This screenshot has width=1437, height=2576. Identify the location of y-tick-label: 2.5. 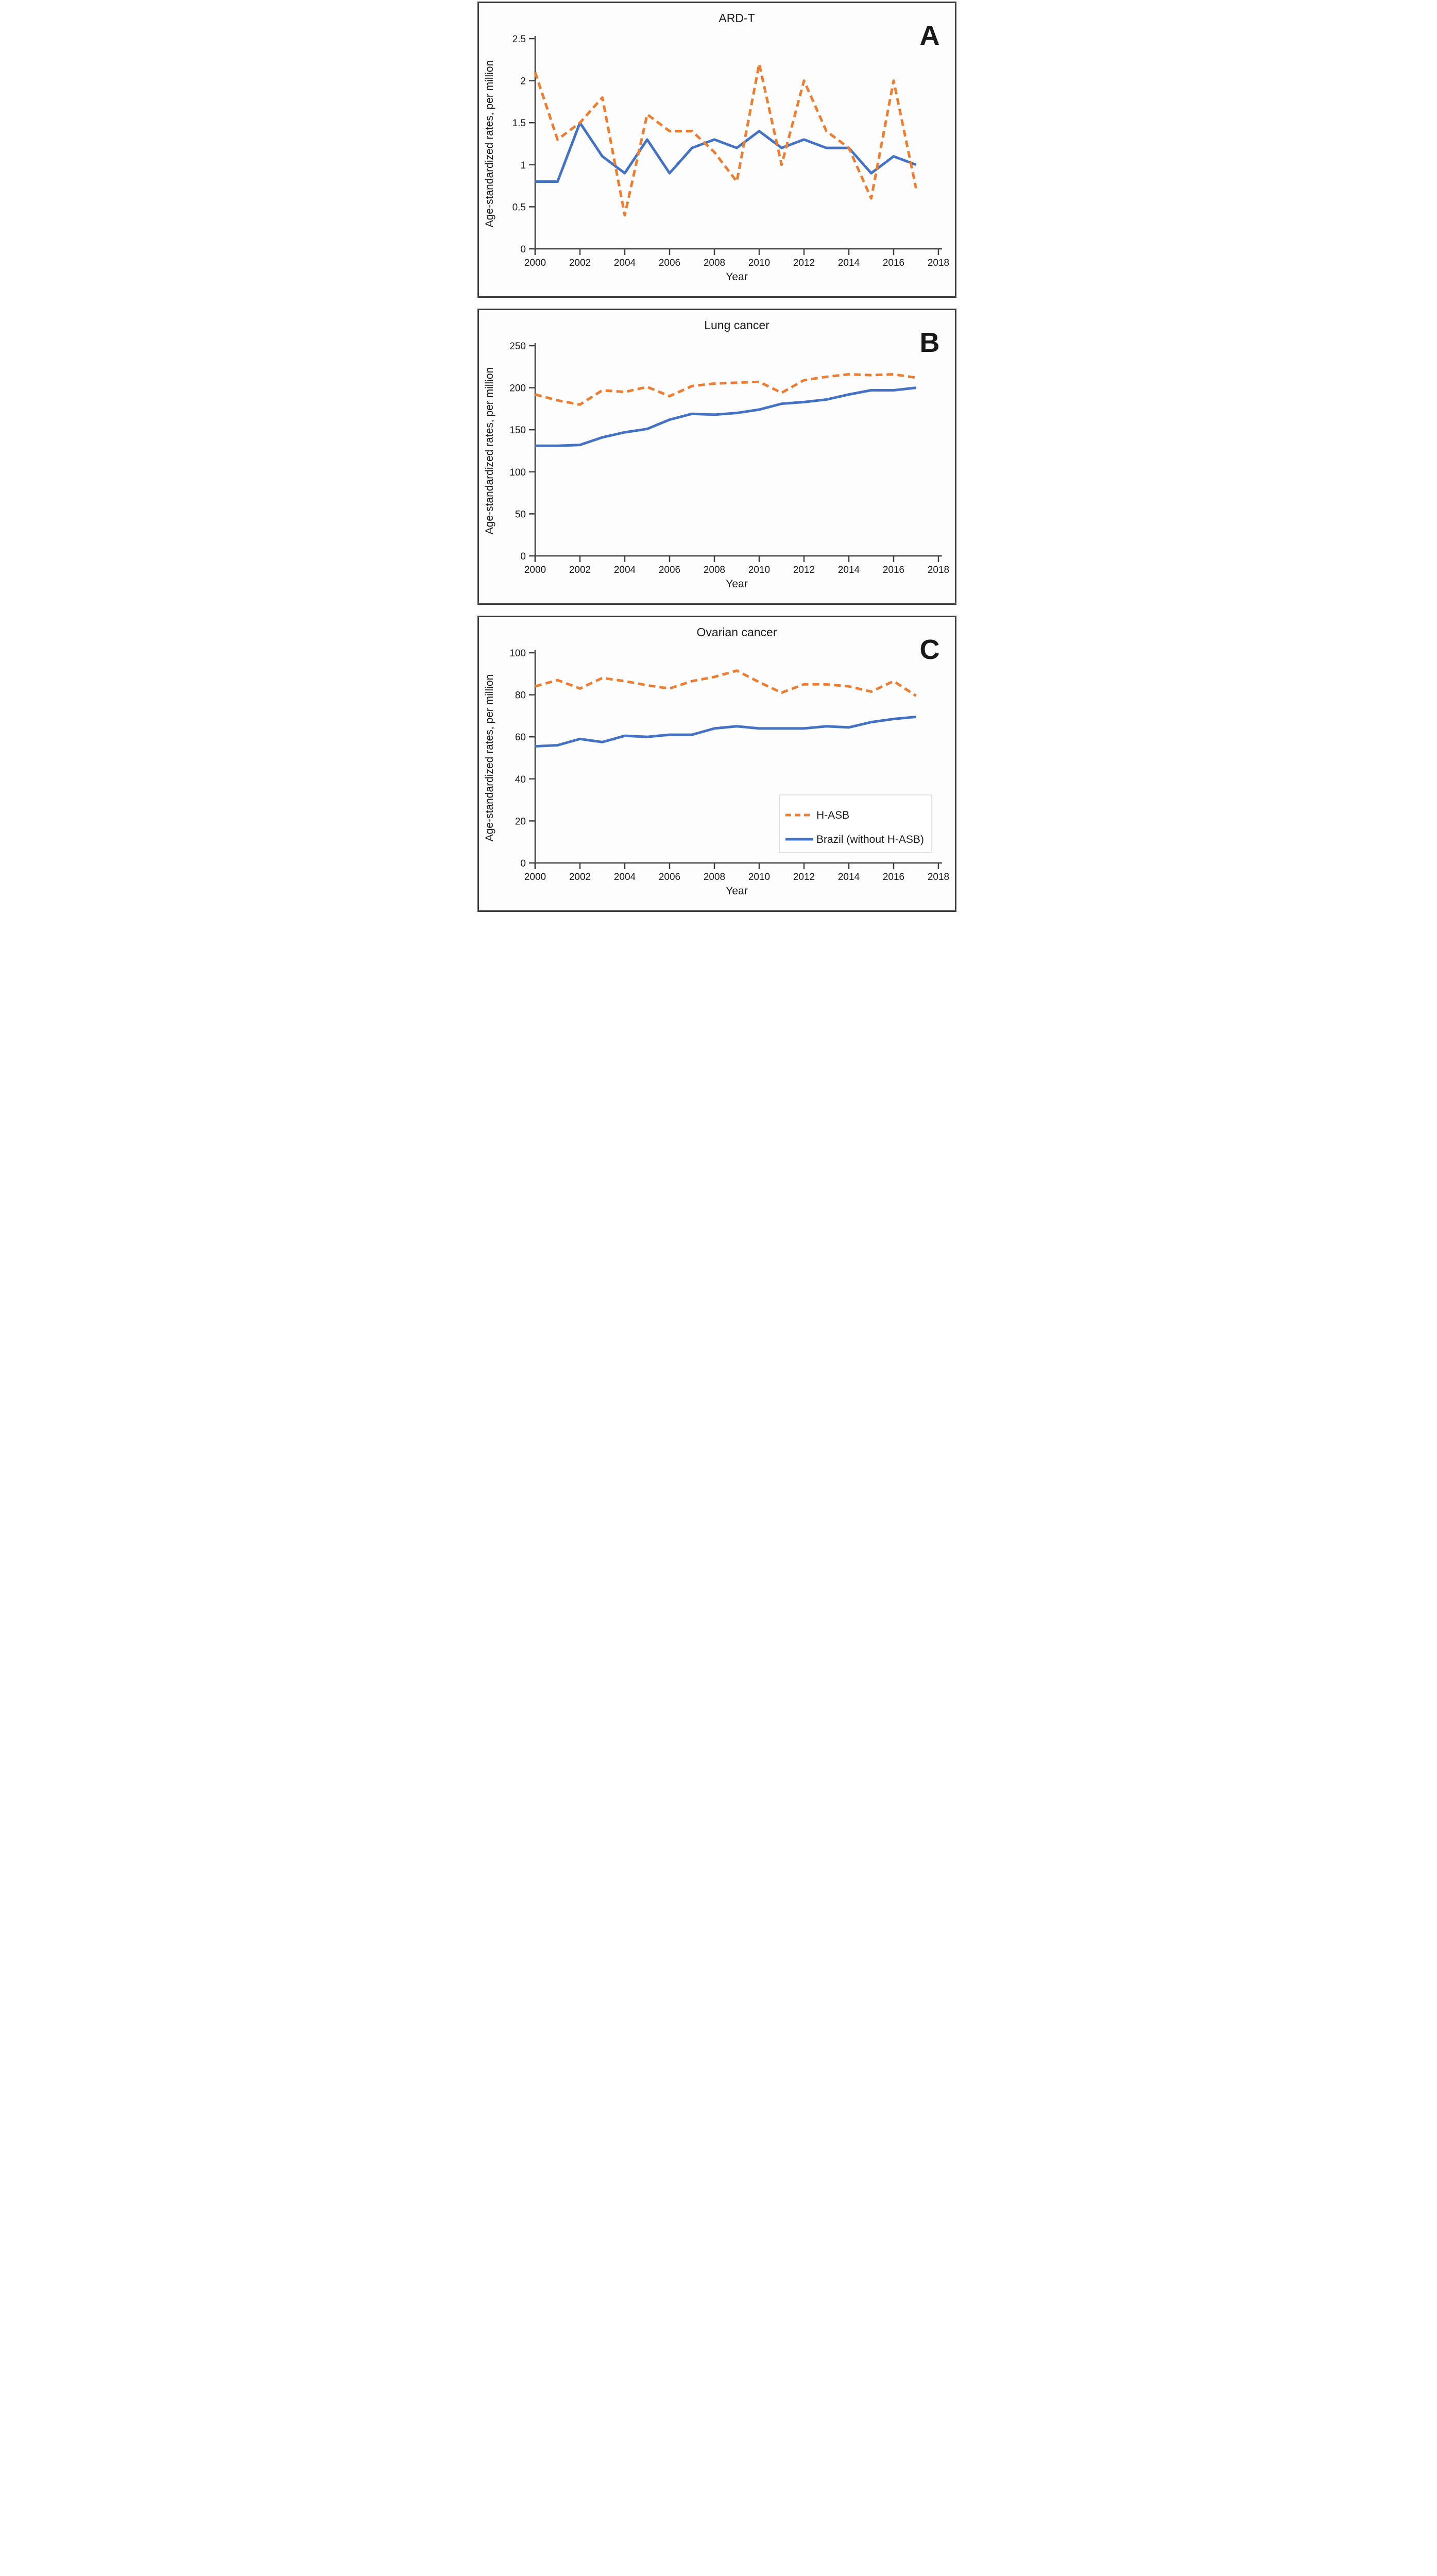
(519, 39).